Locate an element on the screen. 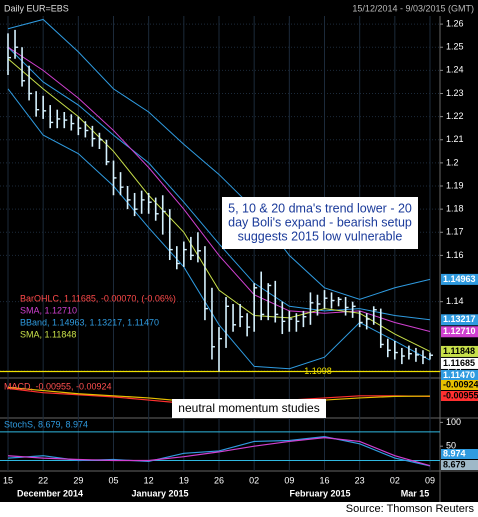  value-label: 8.679 is located at coordinates (454, 464).